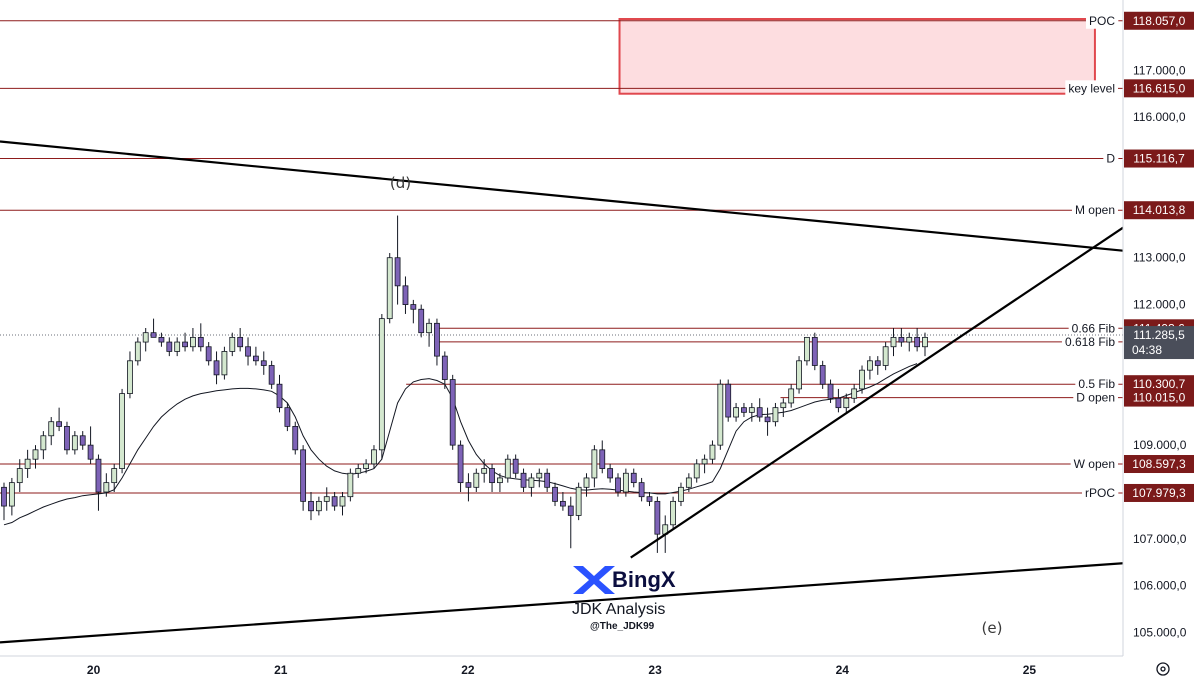 This screenshot has height=682, width=1200. What do you see at coordinates (1160, 539) in the screenshot?
I see `price-tick-label: 107.000,0` at bounding box center [1160, 539].